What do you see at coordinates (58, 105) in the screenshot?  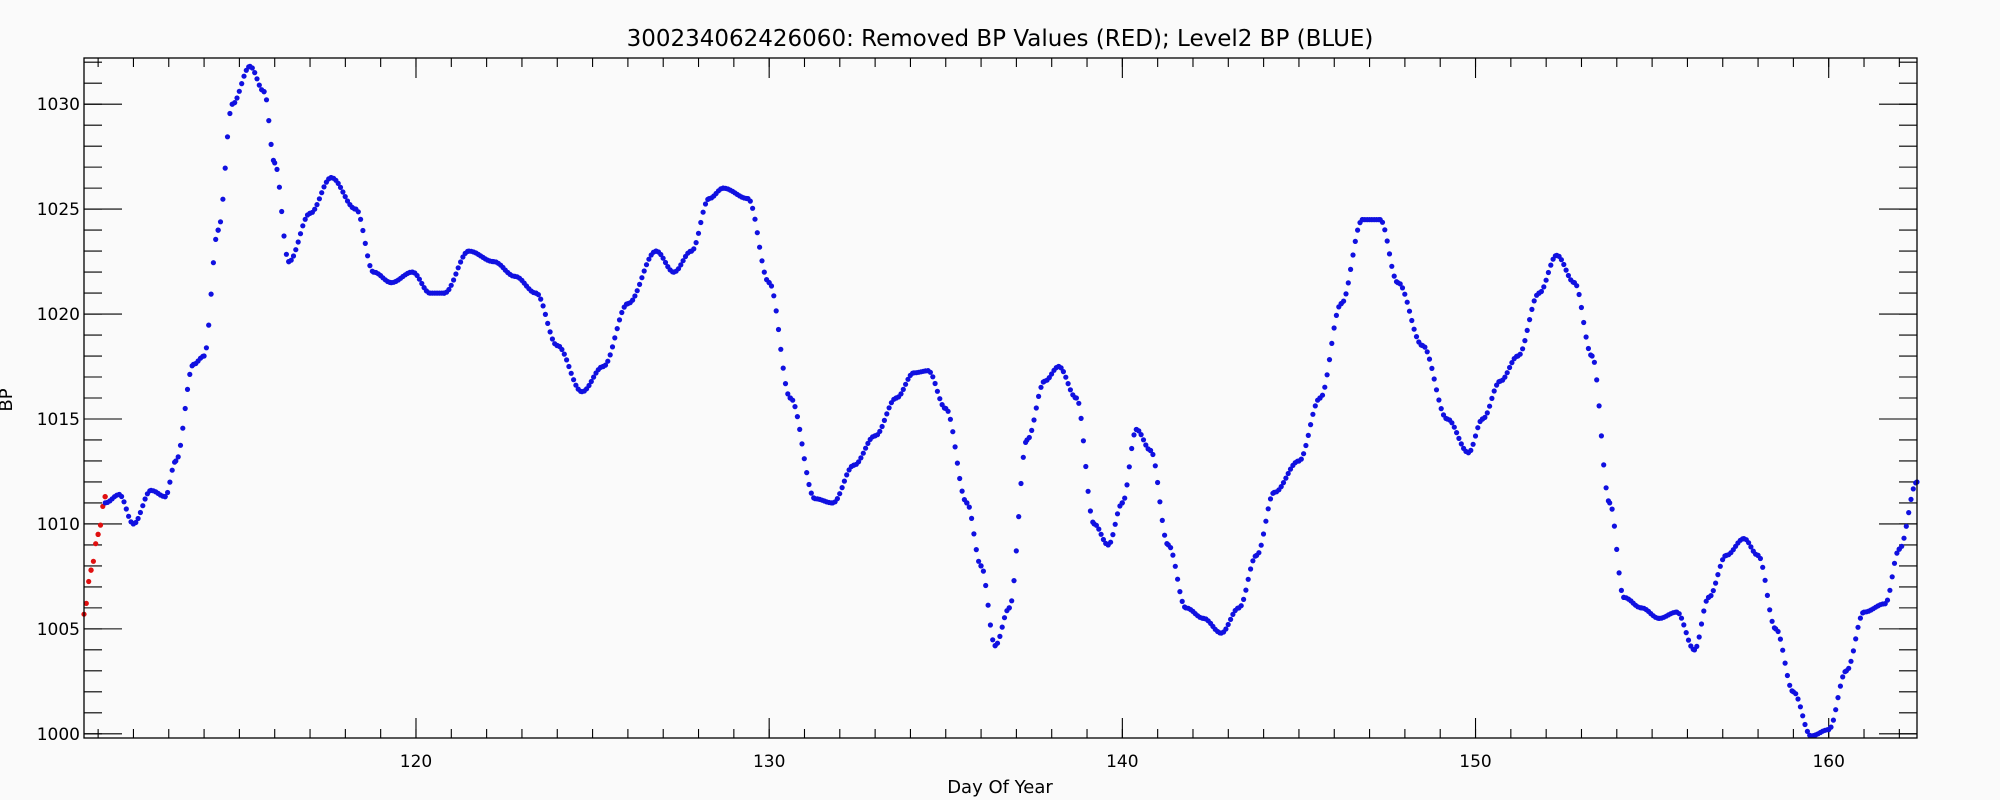 I see `y-tick-label: 1030` at bounding box center [58, 105].